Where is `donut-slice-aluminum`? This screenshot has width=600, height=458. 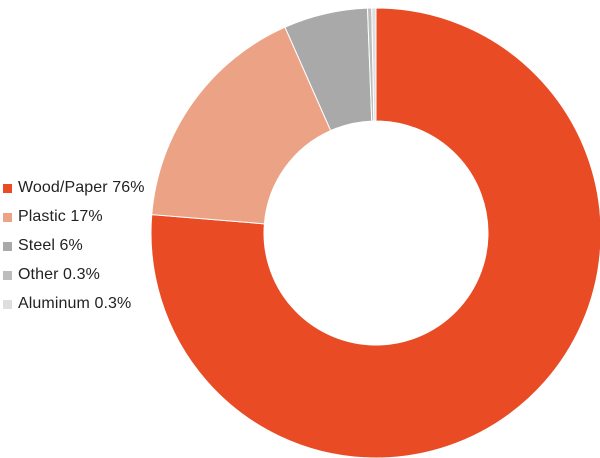 donut-slice-aluminum is located at coordinates (374, 64).